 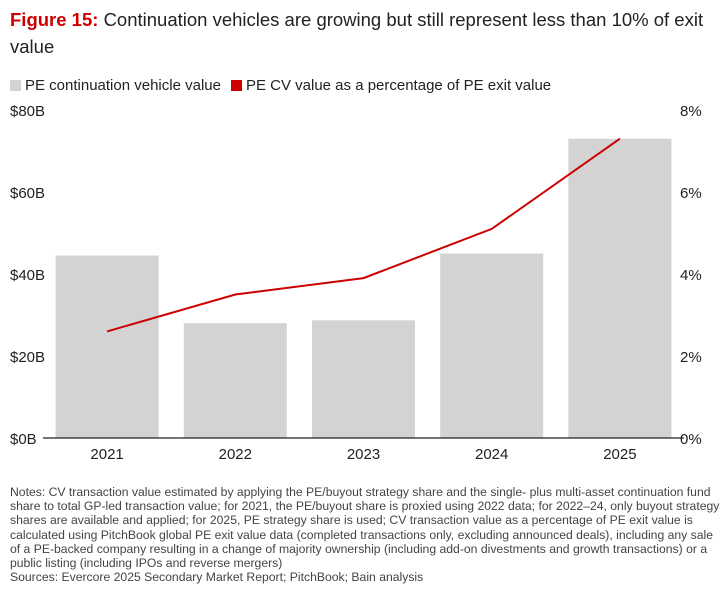 I want to click on bar-2021, so click(x=107, y=346).